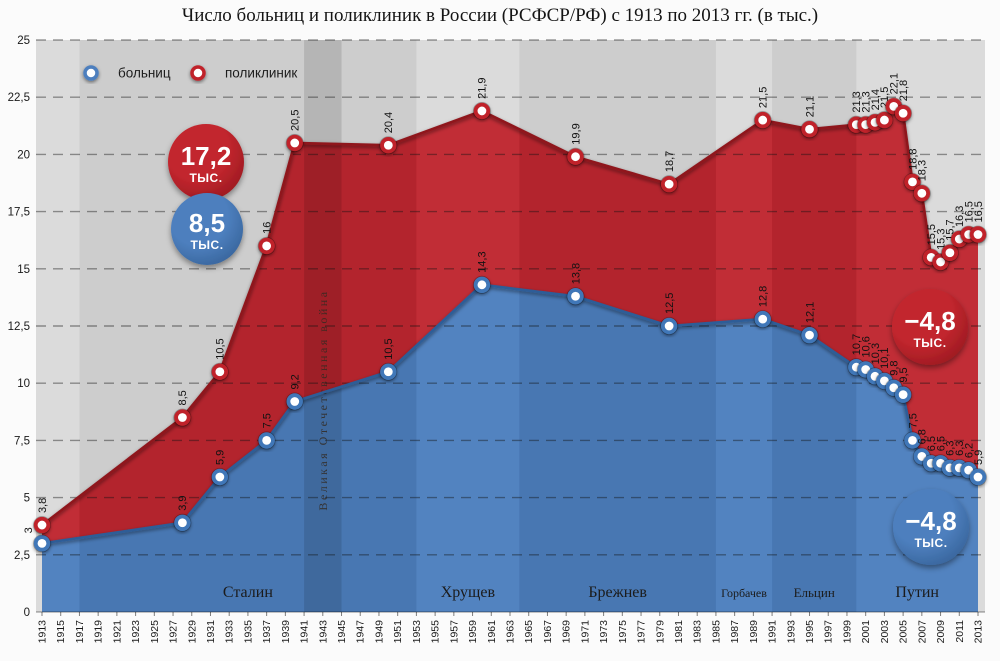 This screenshot has width=1000, height=661. What do you see at coordinates (389, 122) in the screenshot?
I see `point-label: 20,4` at bounding box center [389, 122].